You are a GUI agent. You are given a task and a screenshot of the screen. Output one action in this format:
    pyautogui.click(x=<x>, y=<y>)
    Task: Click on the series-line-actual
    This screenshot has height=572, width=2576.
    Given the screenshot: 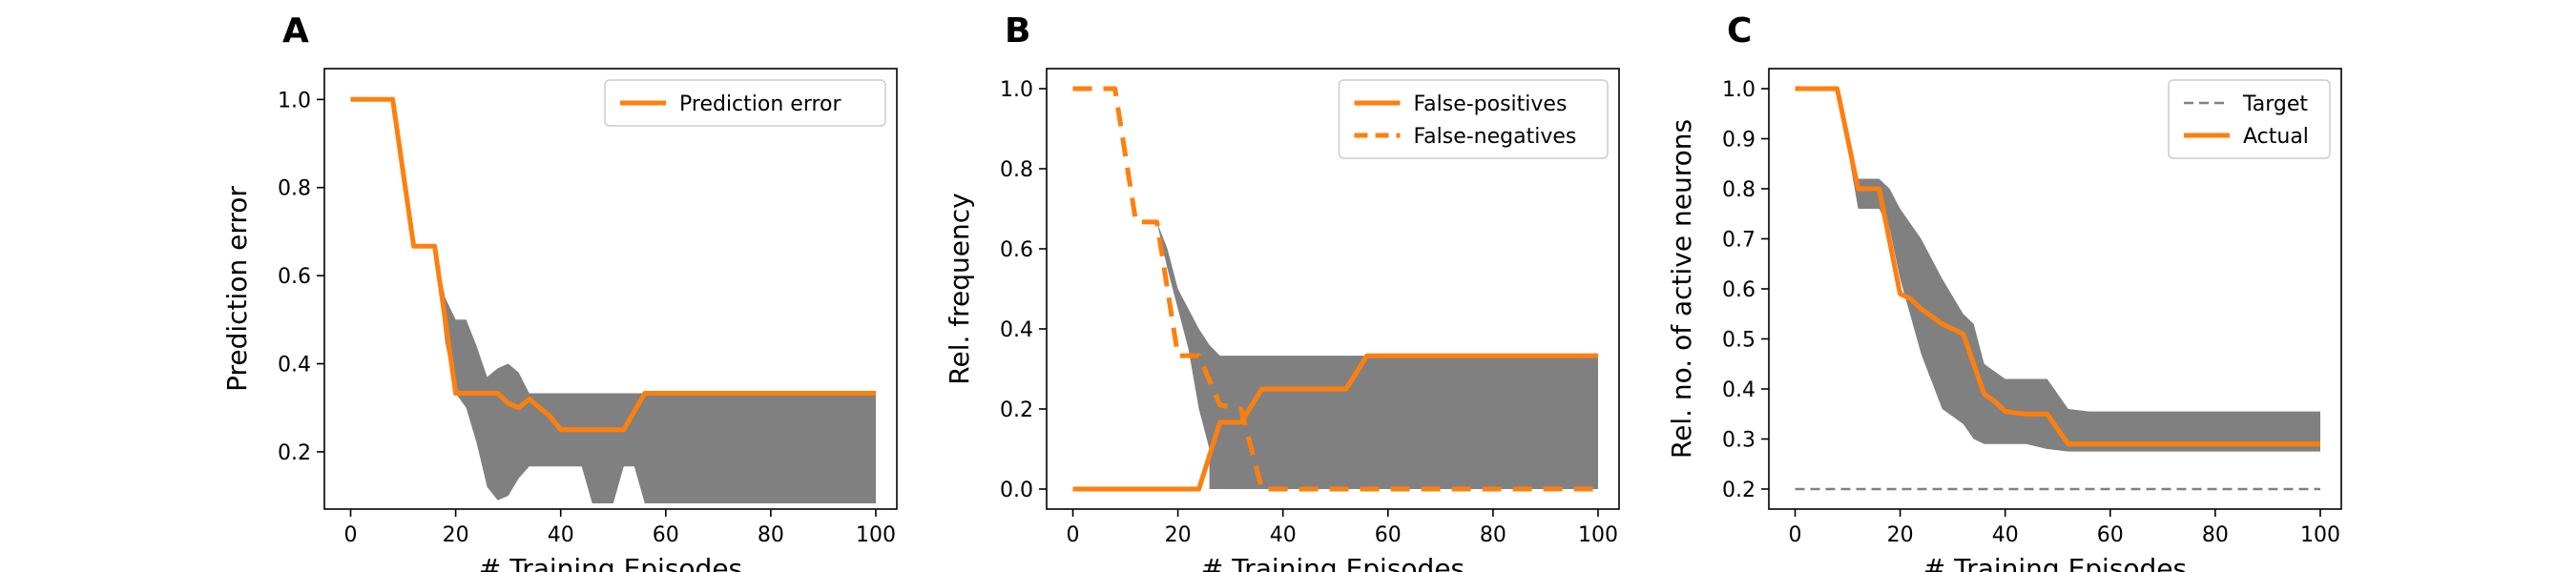 What is the action you would take?
    pyautogui.click(x=2057, y=266)
    